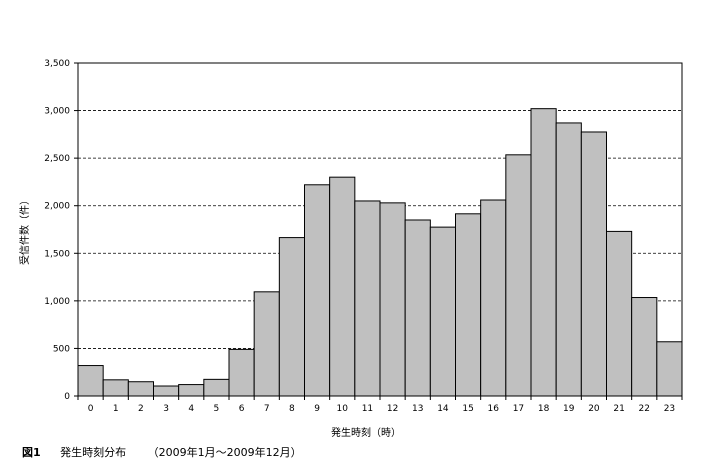 The width and height of the screenshot is (719, 468). I want to click on x-tick-label: 6, so click(242, 409).